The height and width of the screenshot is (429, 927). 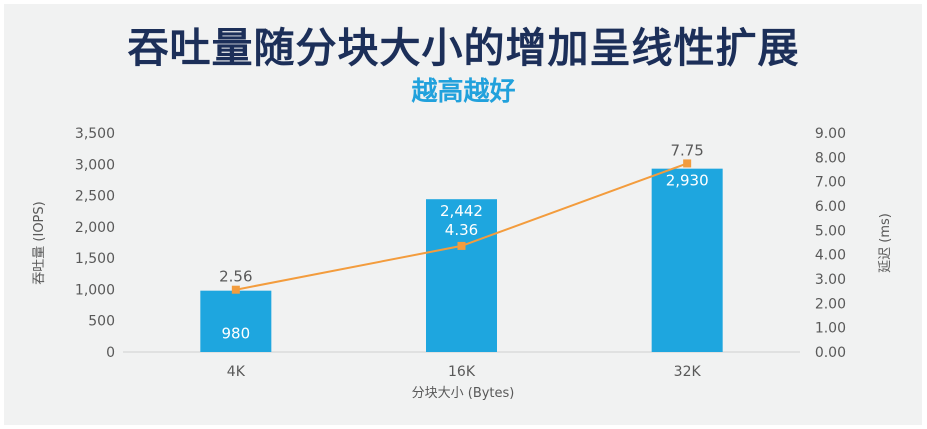 I want to click on y2-tick-label: 5.00, so click(x=830, y=231).